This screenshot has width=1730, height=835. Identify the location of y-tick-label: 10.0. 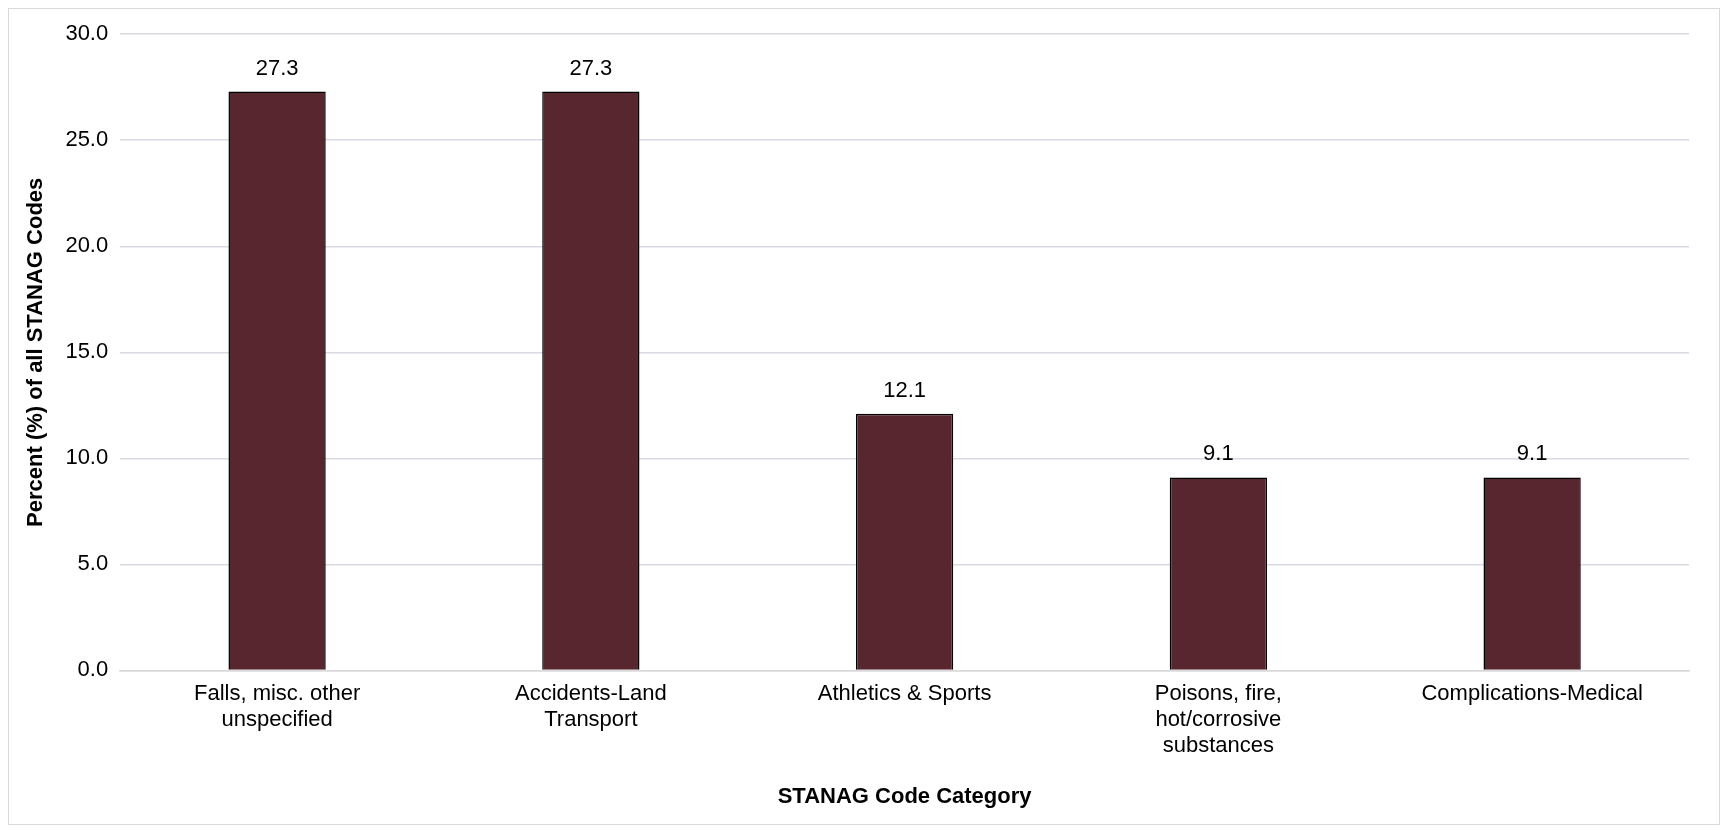
(87, 457).